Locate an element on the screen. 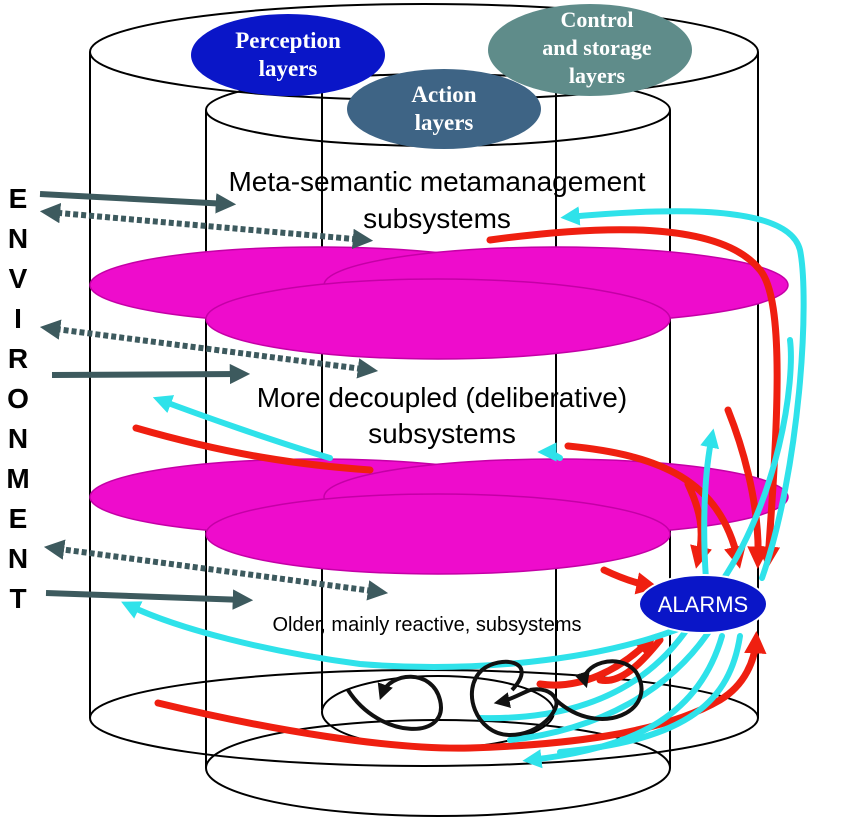 Image resolution: width=841 pixels, height=831 pixels. env-letter: O is located at coordinates (18, 398).